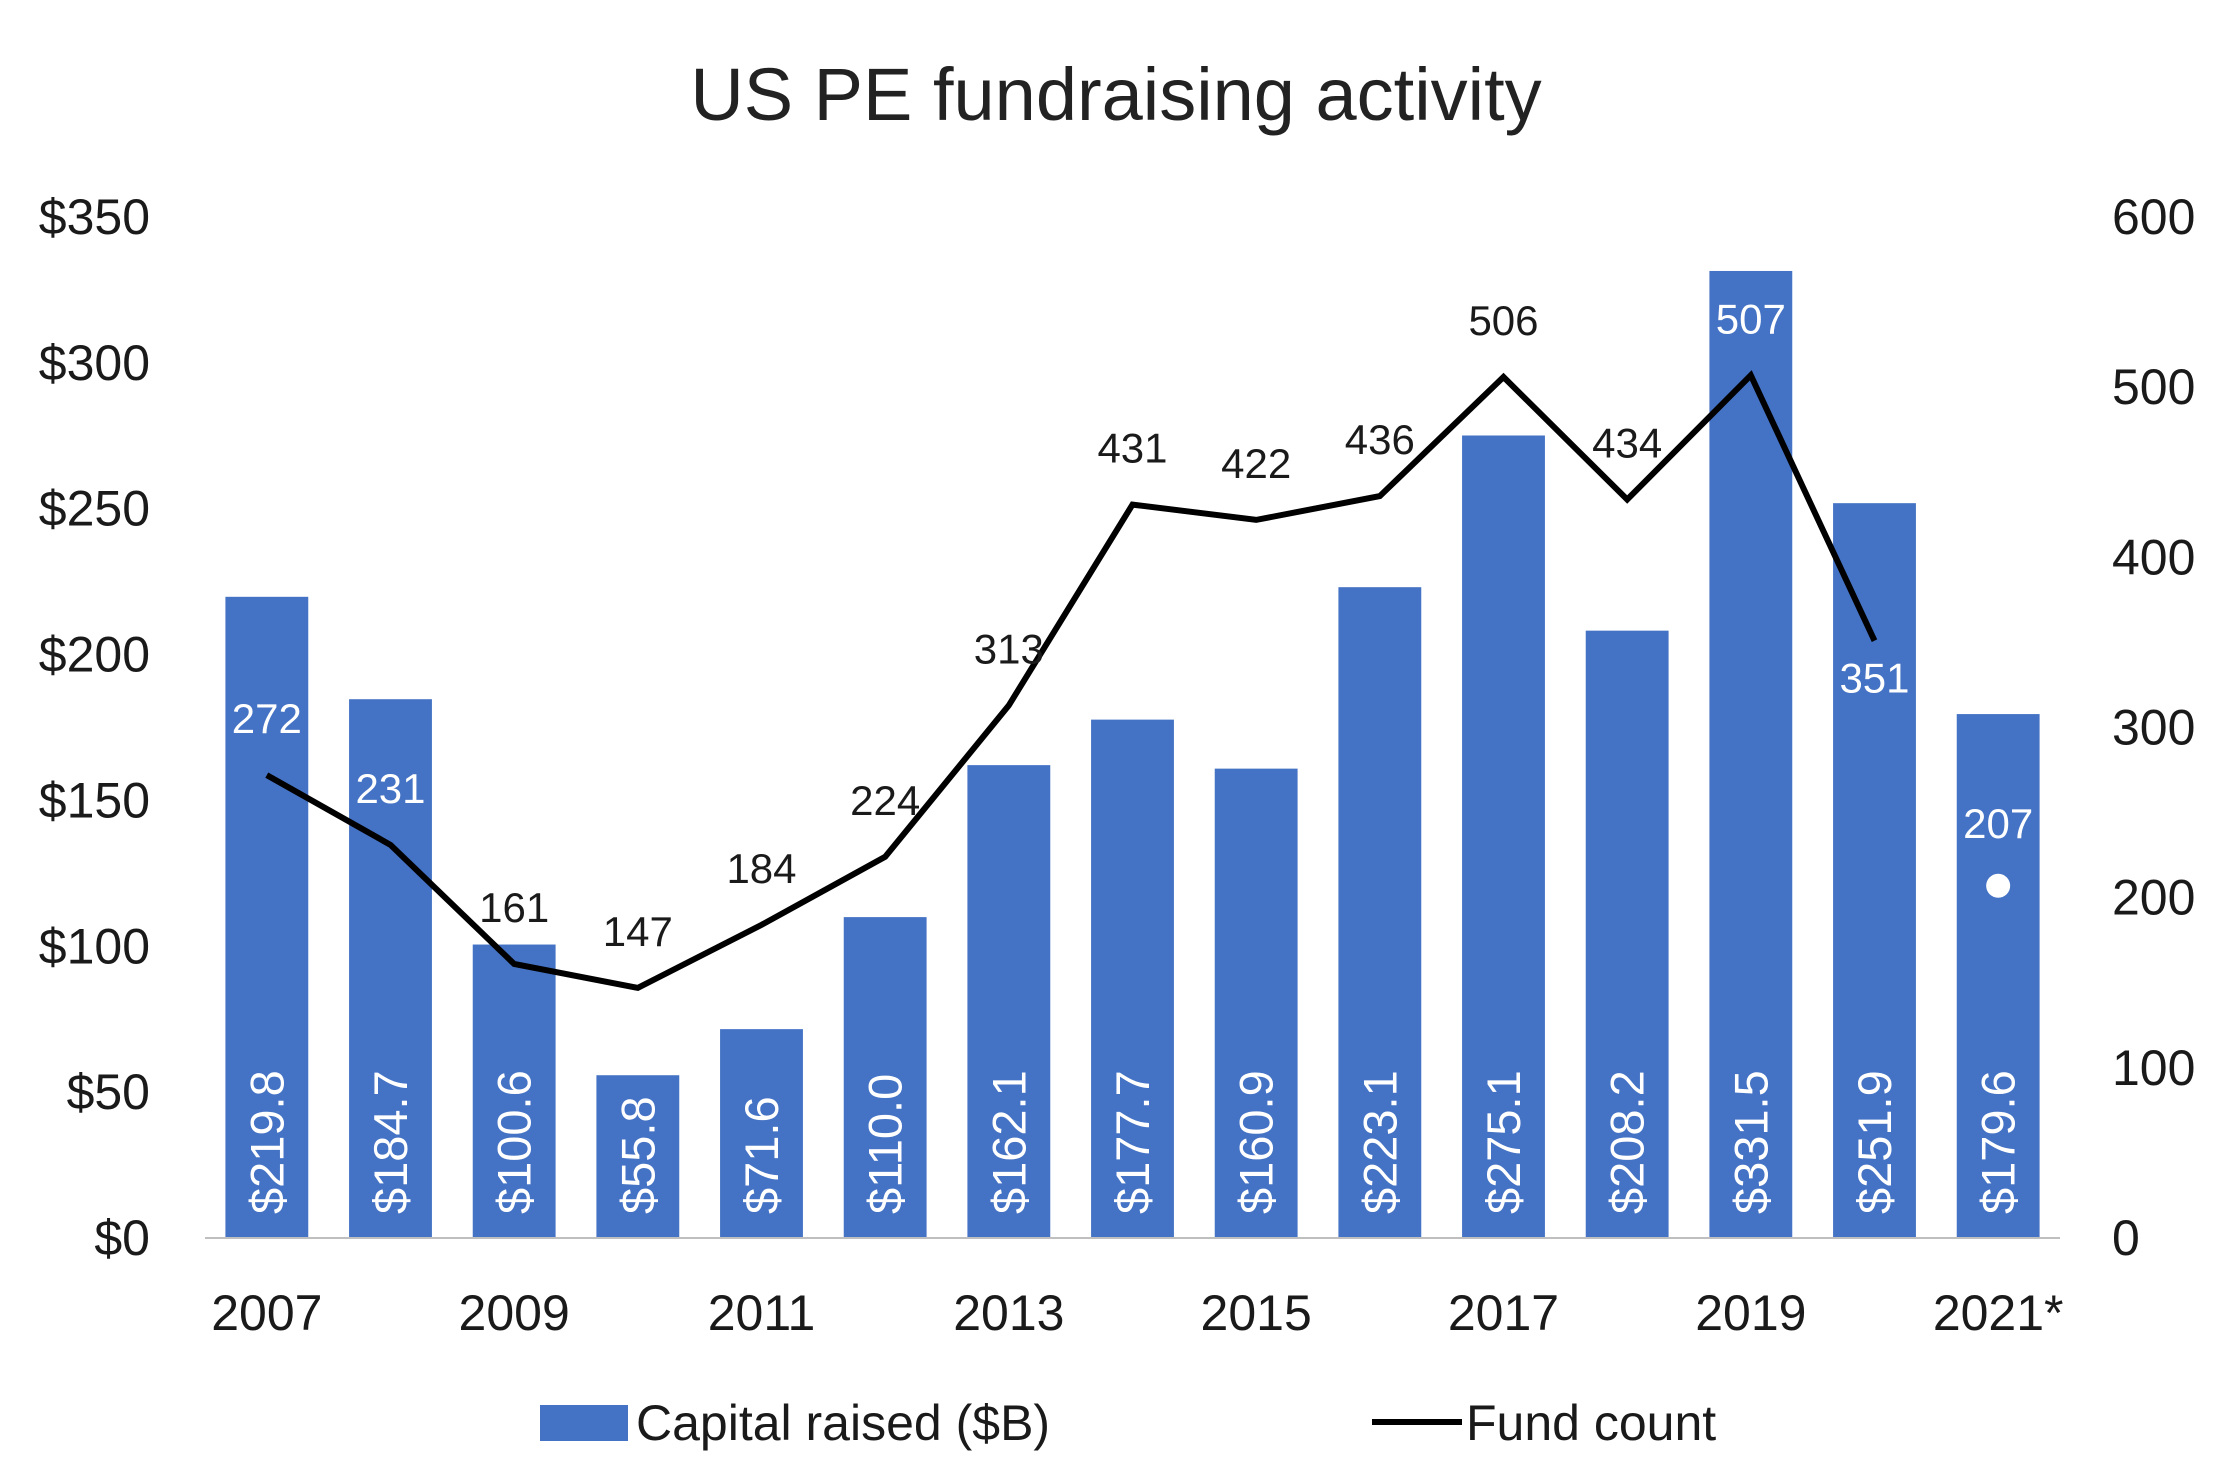  What do you see at coordinates (1503, 836) in the screenshot?
I see `bar-2017` at bounding box center [1503, 836].